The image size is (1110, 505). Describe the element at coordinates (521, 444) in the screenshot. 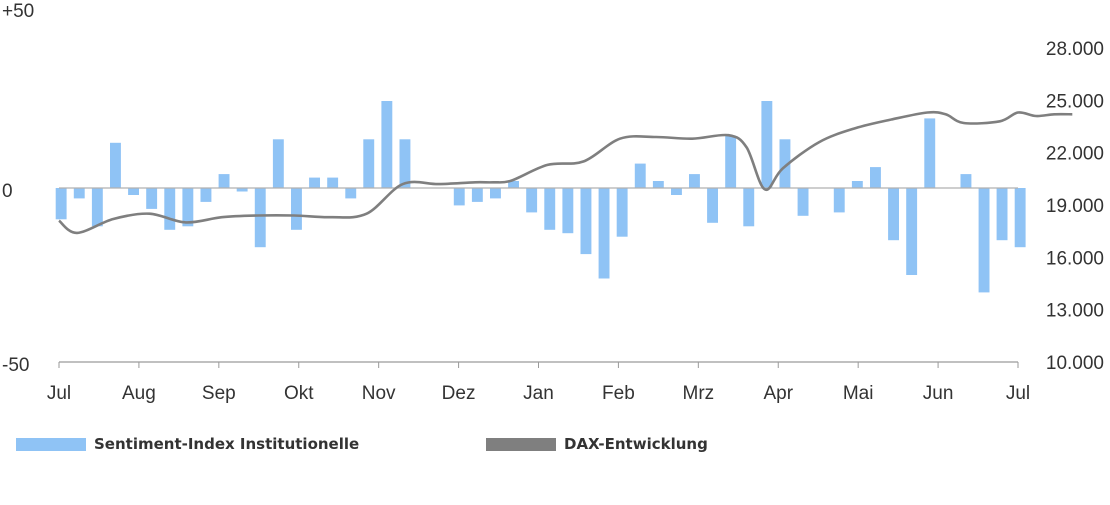

I see `legend-swatch-dax` at that location.